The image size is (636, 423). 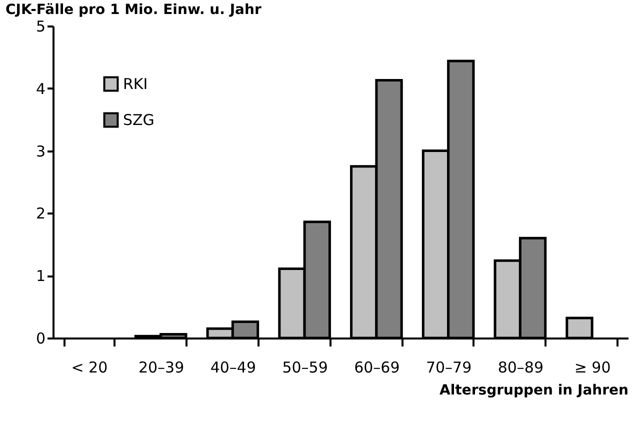 What do you see at coordinates (41, 213) in the screenshot?
I see `y-tick-label: 2` at bounding box center [41, 213].